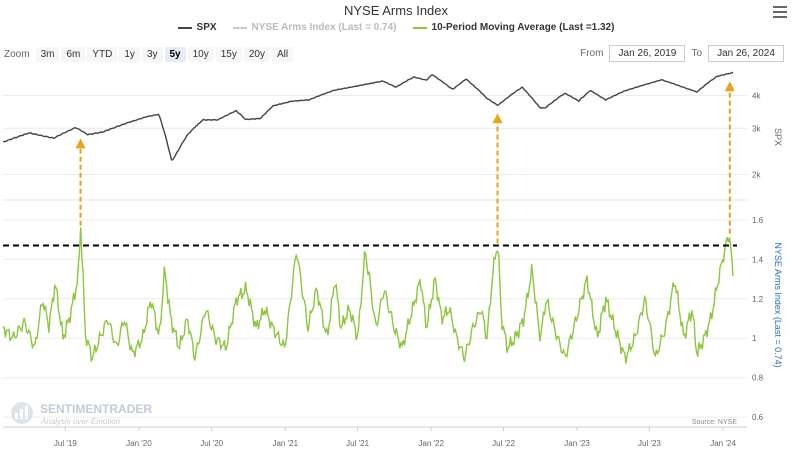 This screenshot has height=460, width=792. Describe the element at coordinates (200, 54) in the screenshot. I see `zoom-button-10y: 10y` at that location.